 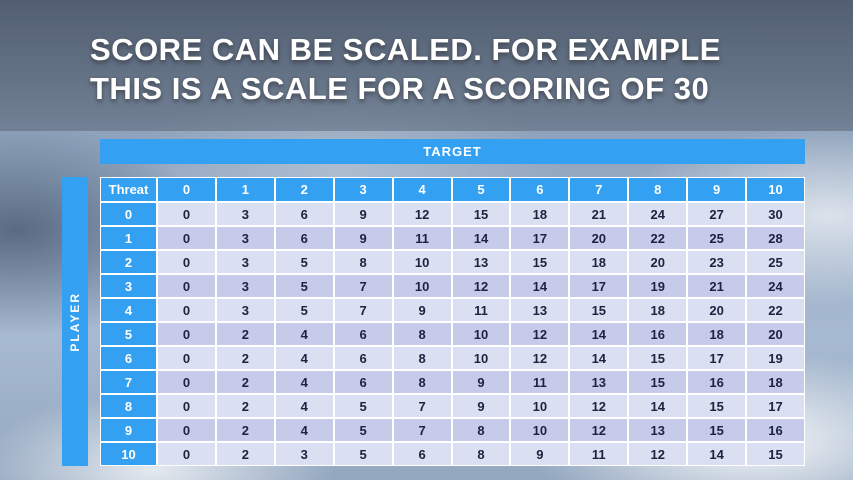 What do you see at coordinates (128, 214) in the screenshot?
I see `row-header: 0` at bounding box center [128, 214].